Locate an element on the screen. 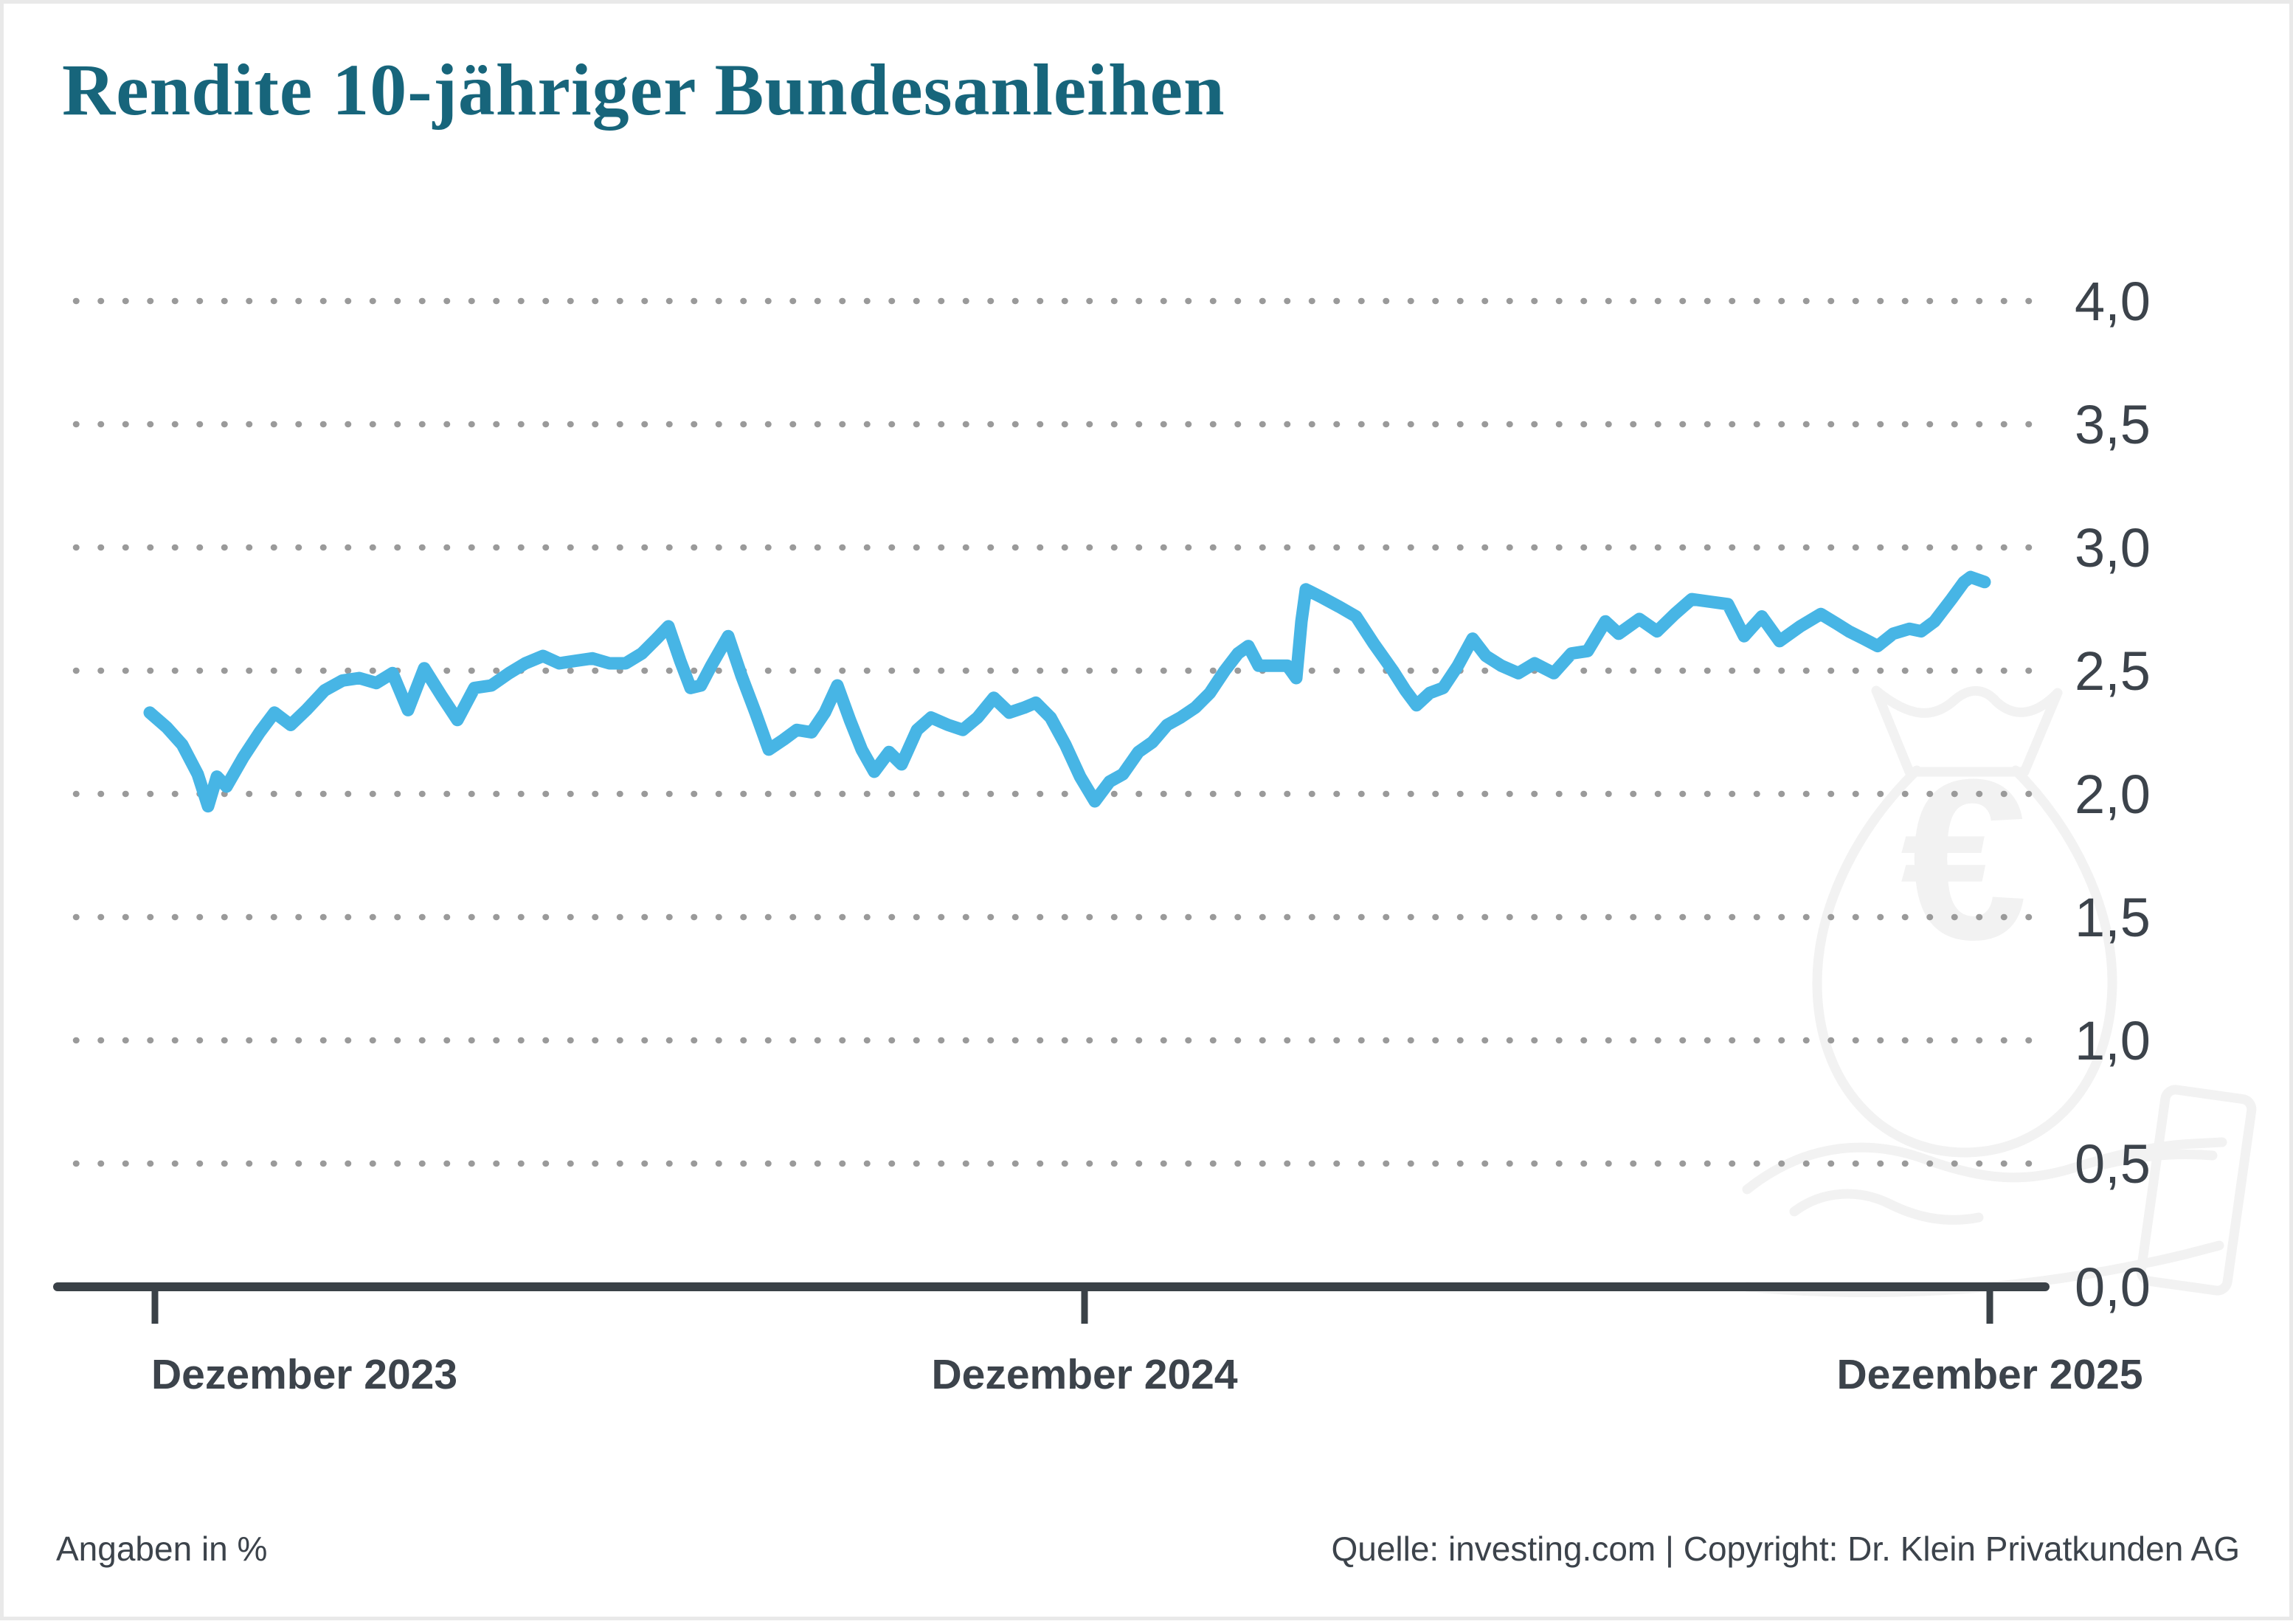 The width and height of the screenshot is (2293, 1624). euro-sign-icon: € is located at coordinates (1964, 859).